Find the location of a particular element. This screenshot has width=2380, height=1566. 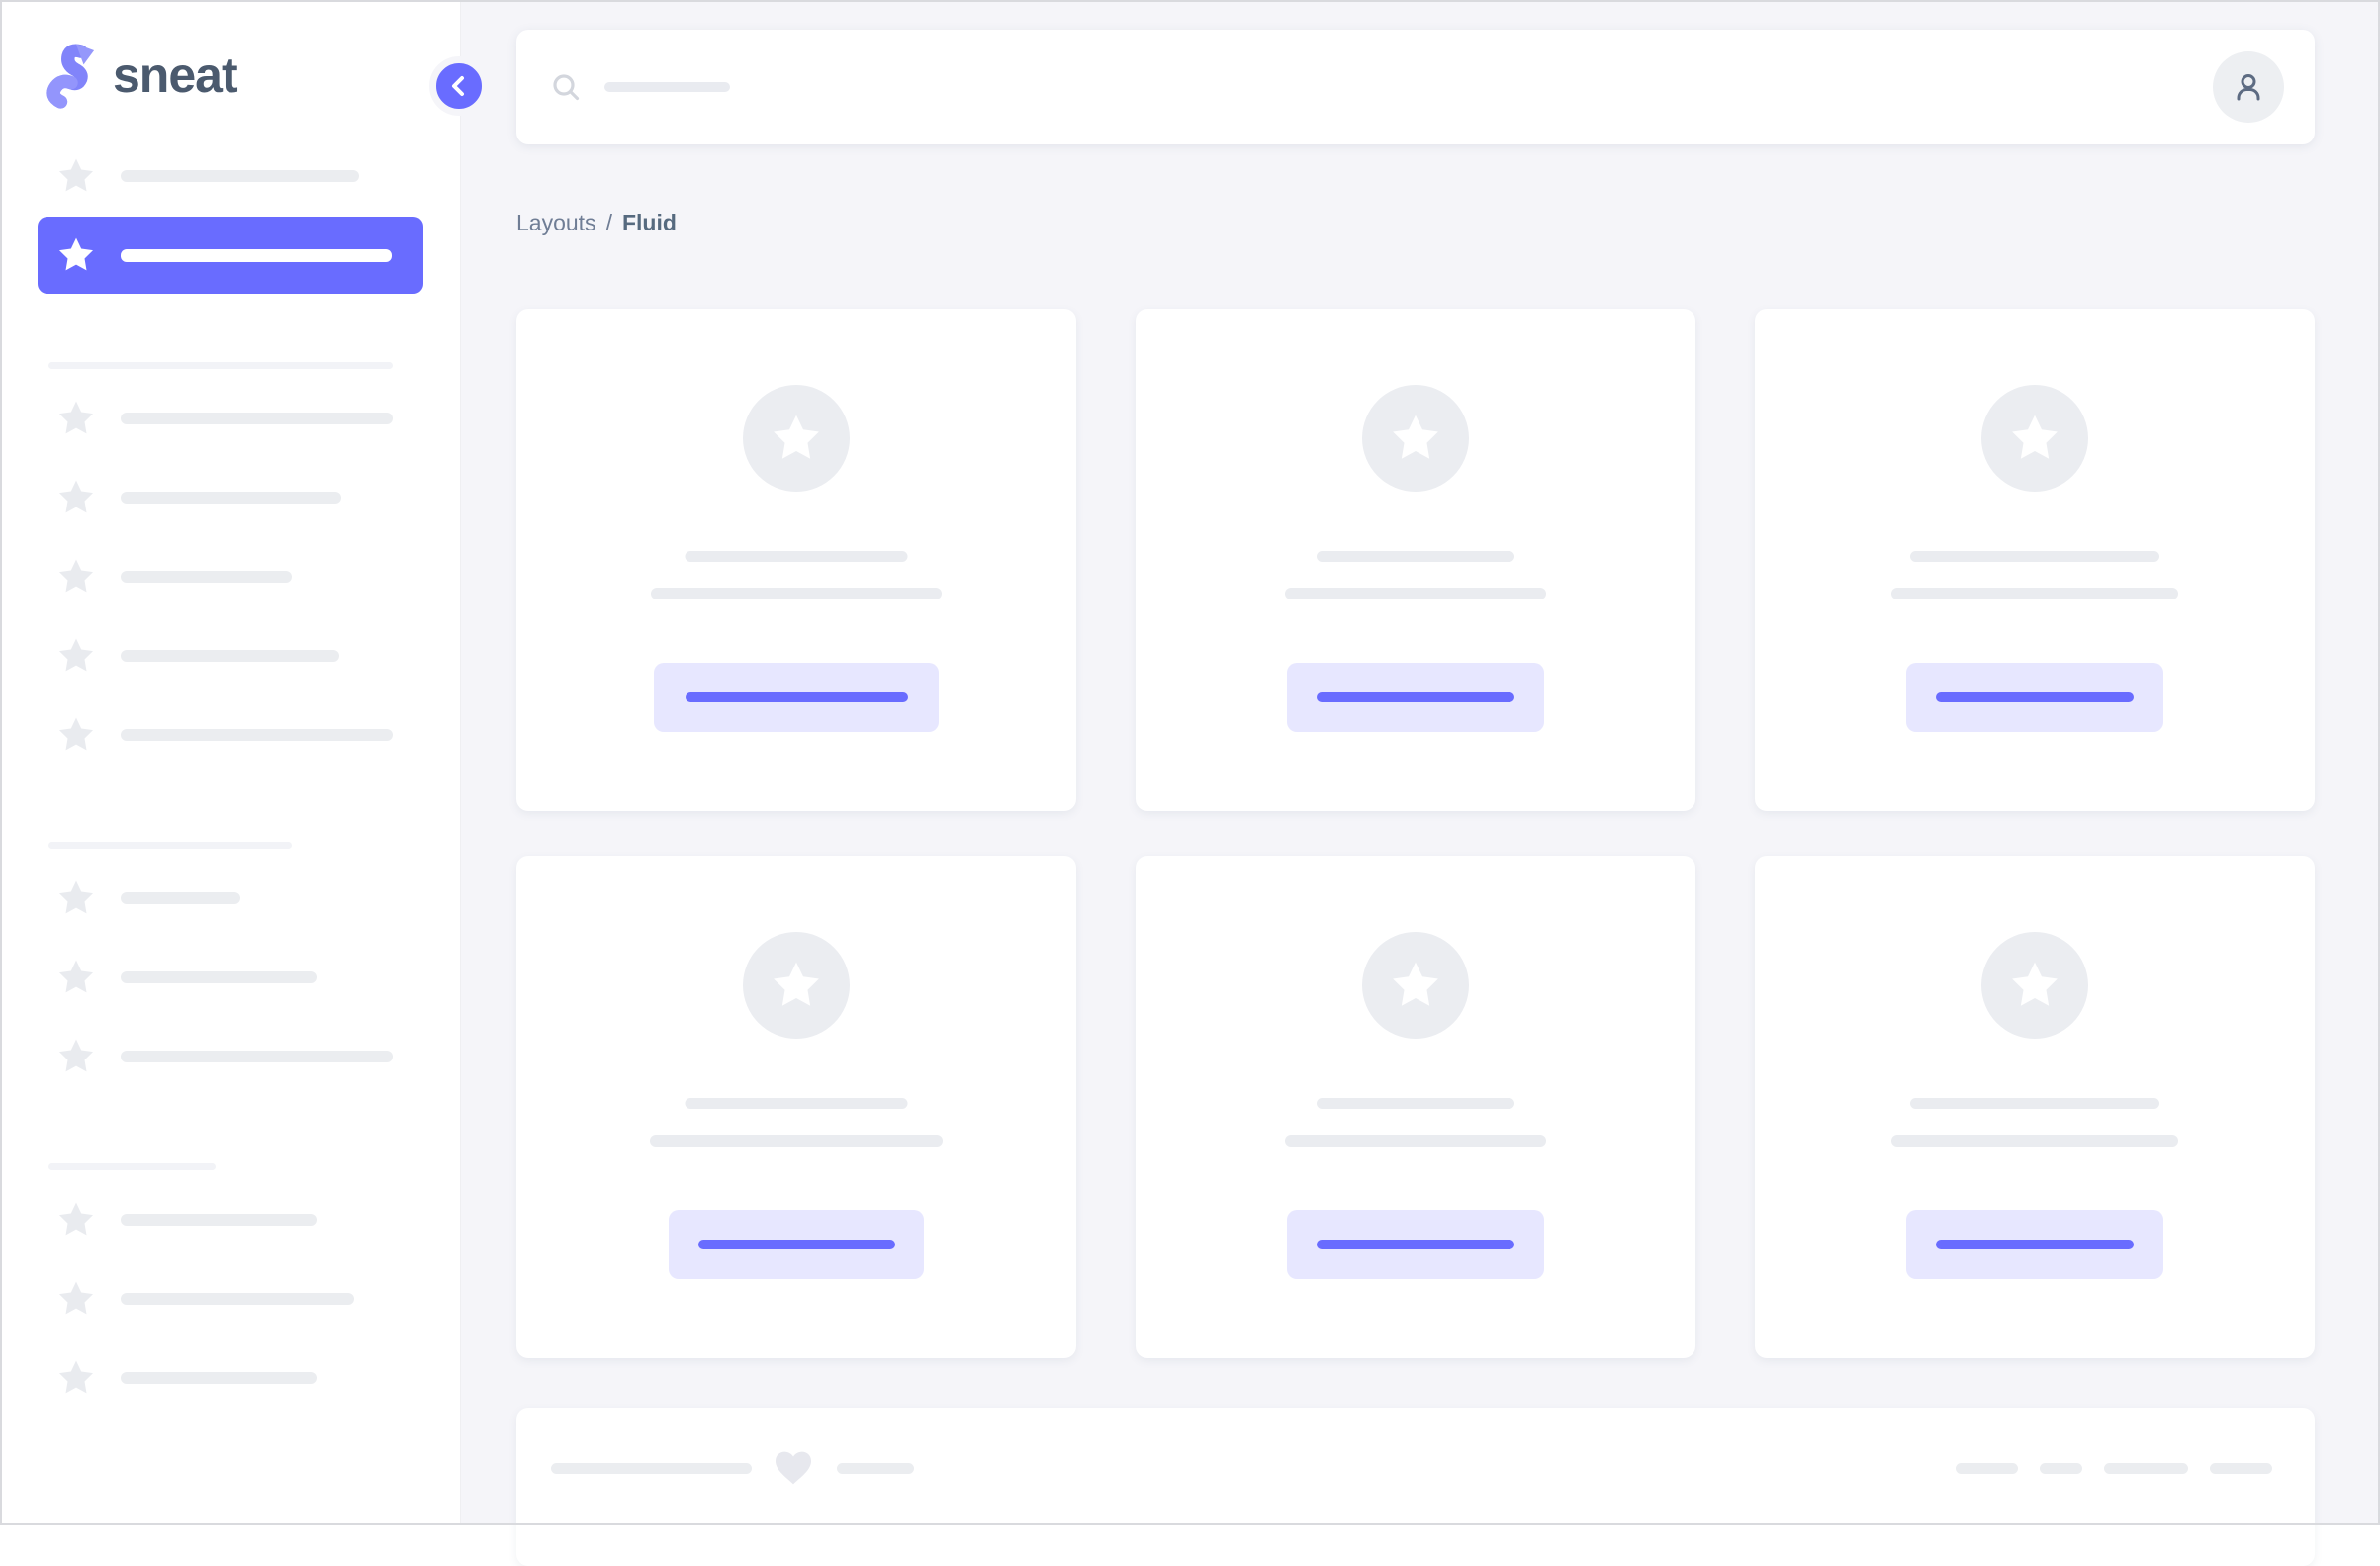

breadcrumb-section: Layouts is located at coordinates (556, 222).